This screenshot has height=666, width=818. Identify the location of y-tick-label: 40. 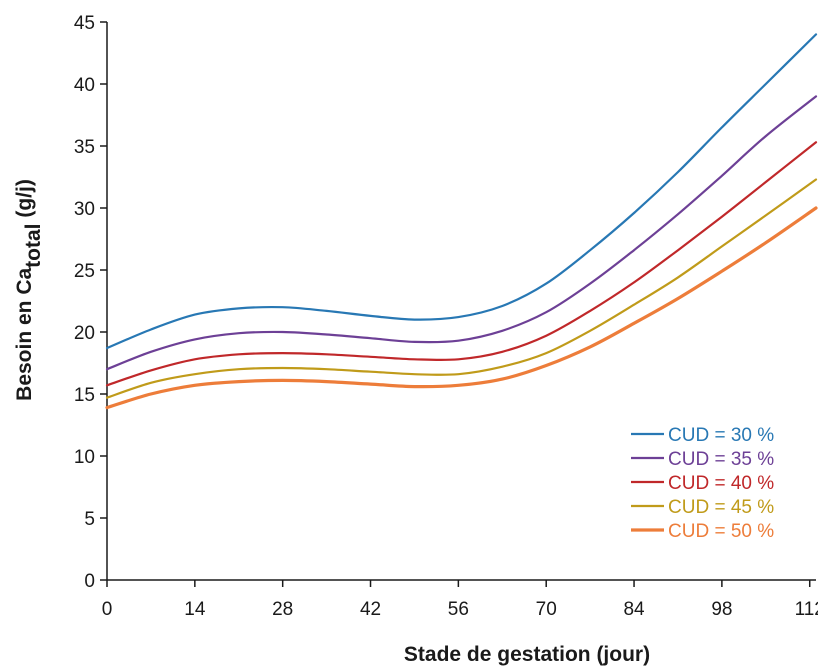
(84, 85).